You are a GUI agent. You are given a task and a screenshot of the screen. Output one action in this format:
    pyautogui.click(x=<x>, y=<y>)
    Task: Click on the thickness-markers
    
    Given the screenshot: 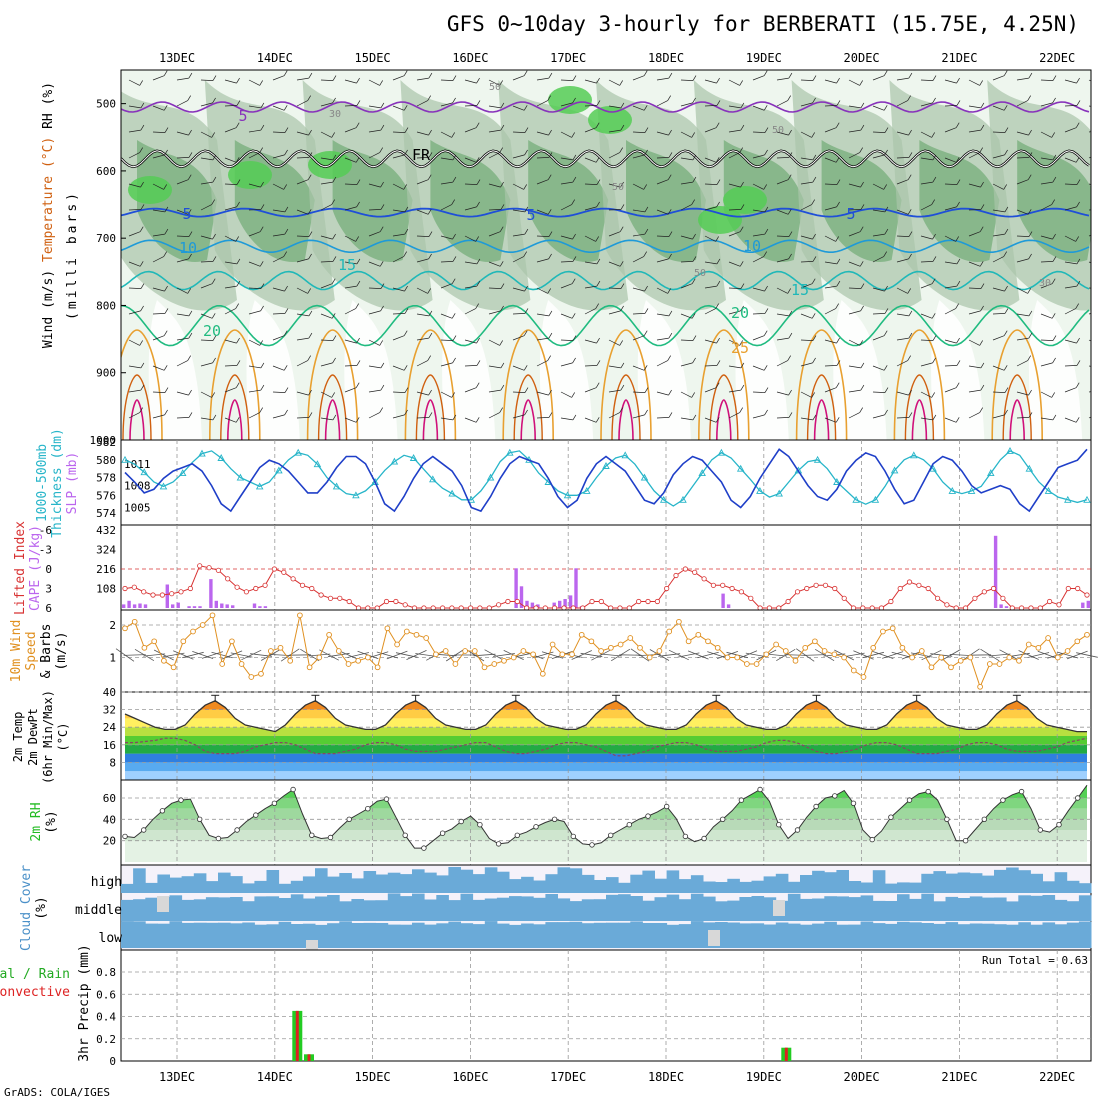 What is the action you would take?
    pyautogui.click(x=606, y=474)
    